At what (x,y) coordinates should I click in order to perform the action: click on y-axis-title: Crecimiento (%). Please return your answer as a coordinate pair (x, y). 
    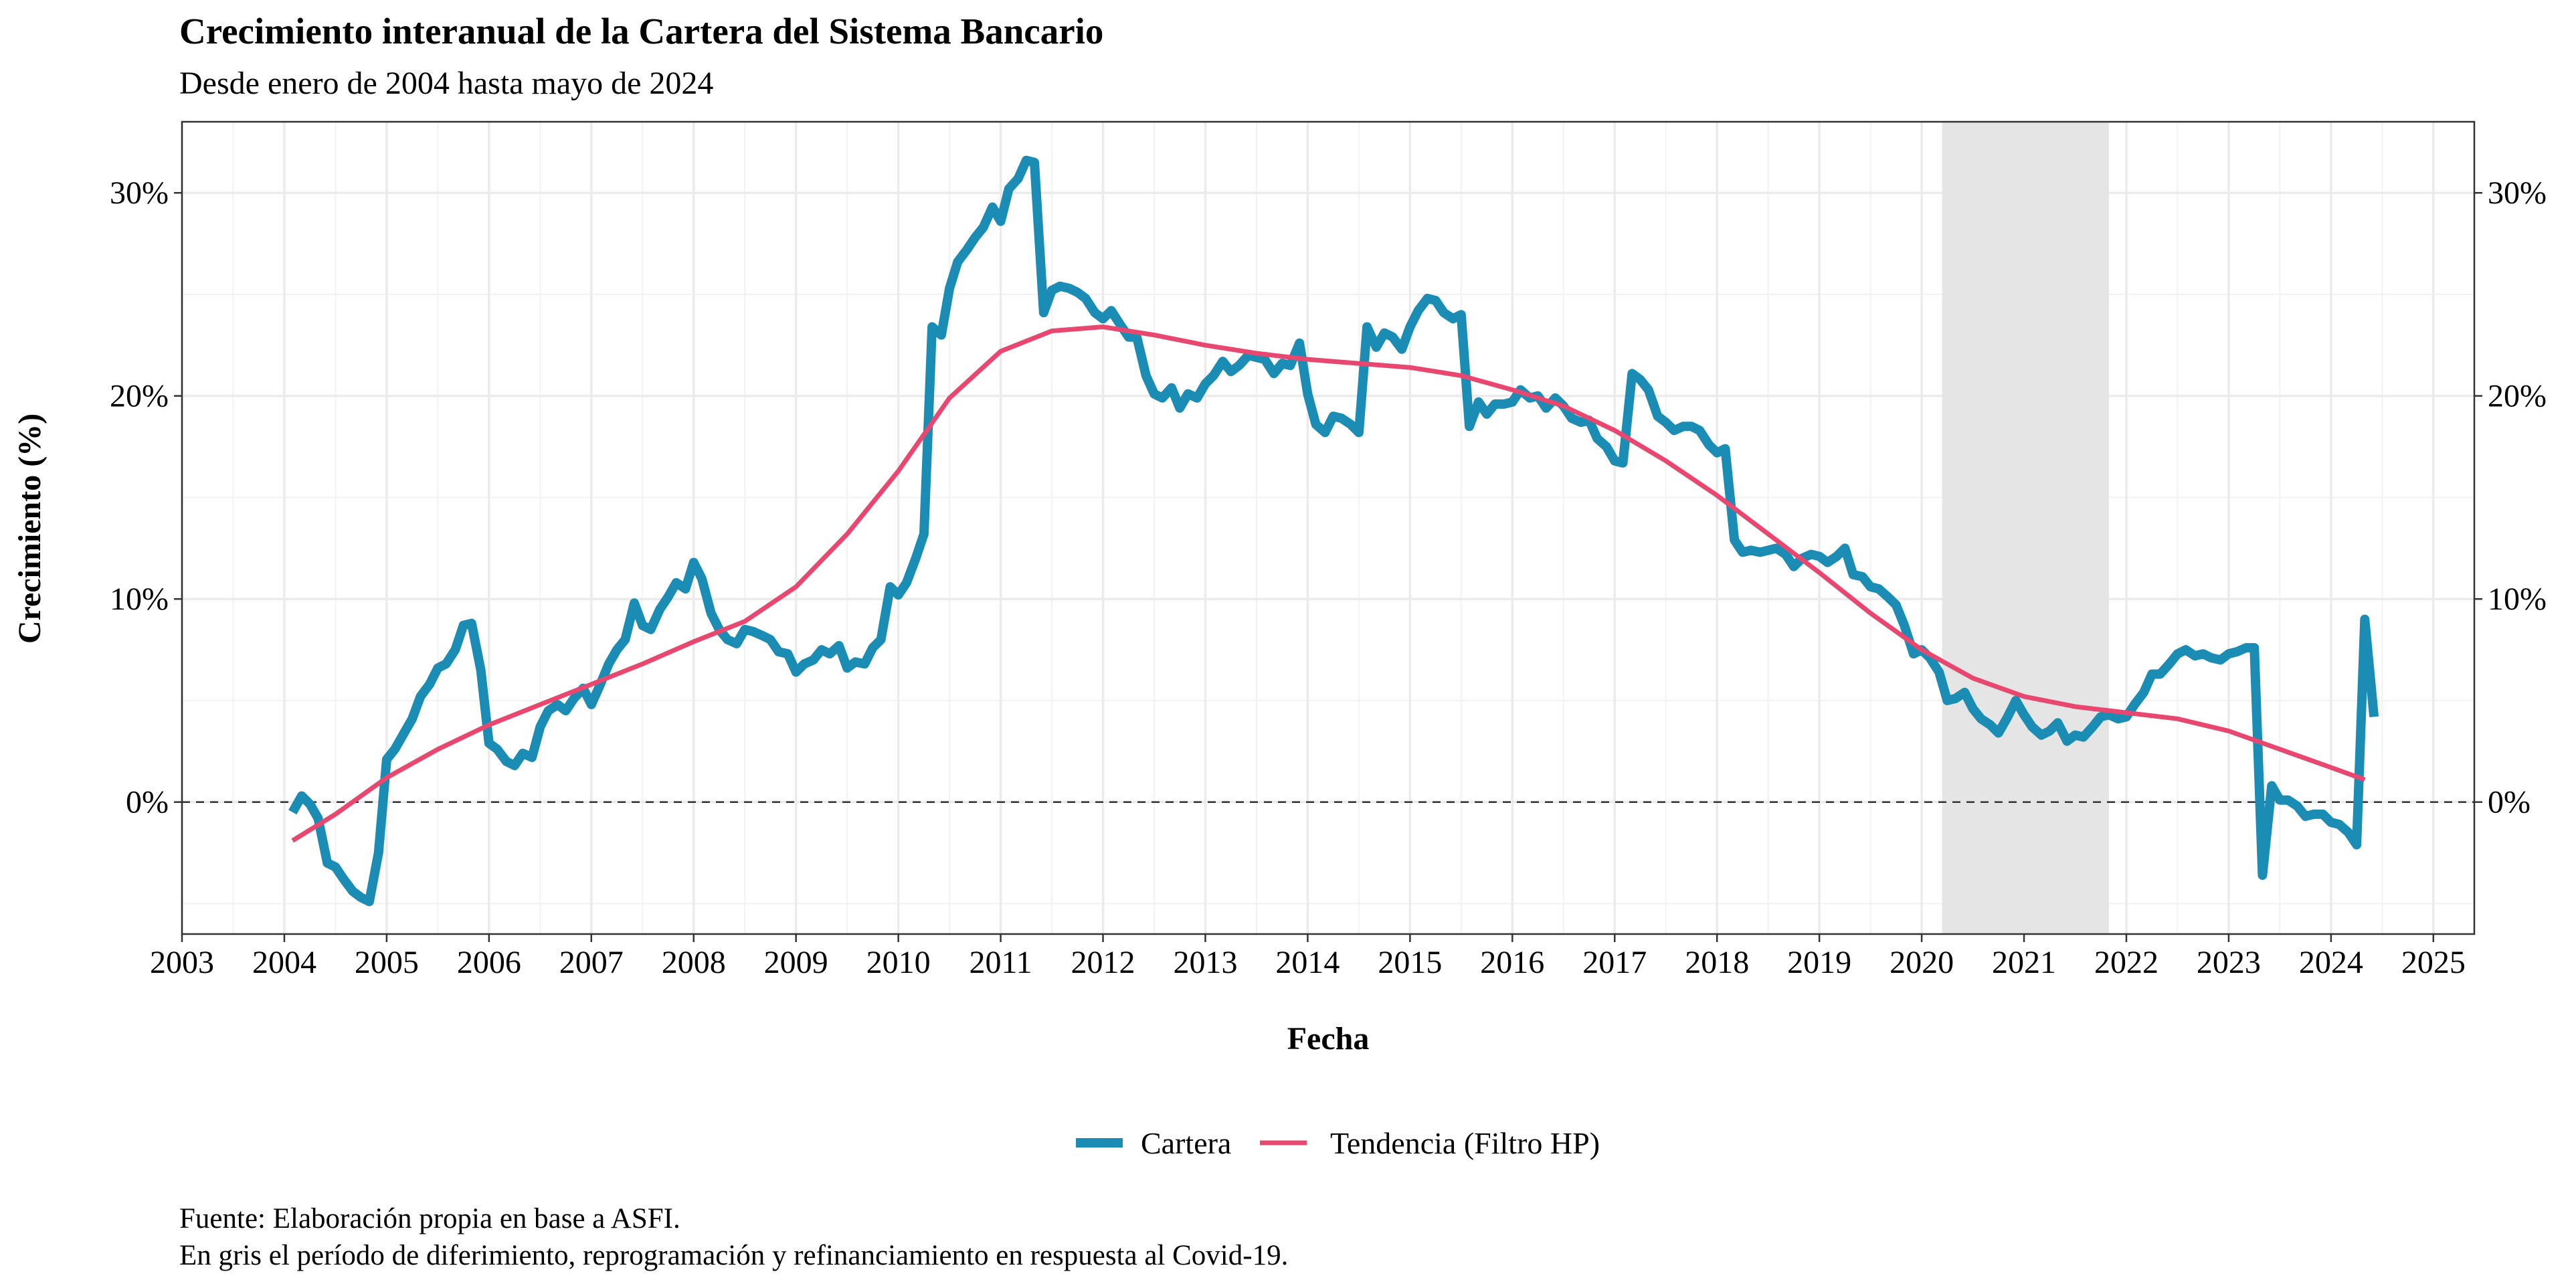
    Looking at the image, I should click on (30, 528).